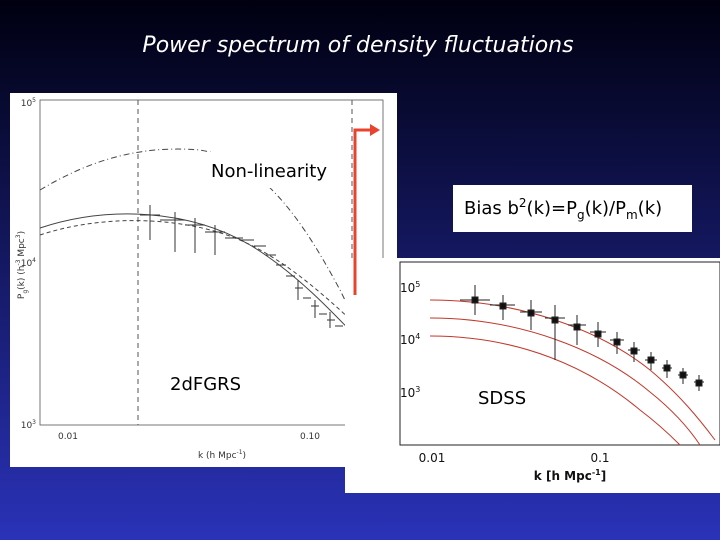 The height and width of the screenshot is (540, 720). I want to click on x-axis-label: k [h Mpc-1], so click(570, 475).